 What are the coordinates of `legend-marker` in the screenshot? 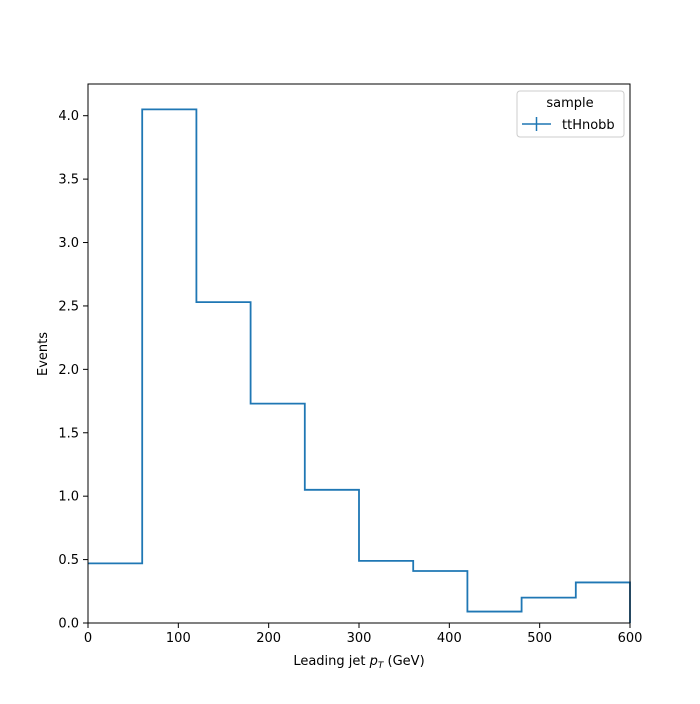 It's located at (536, 124).